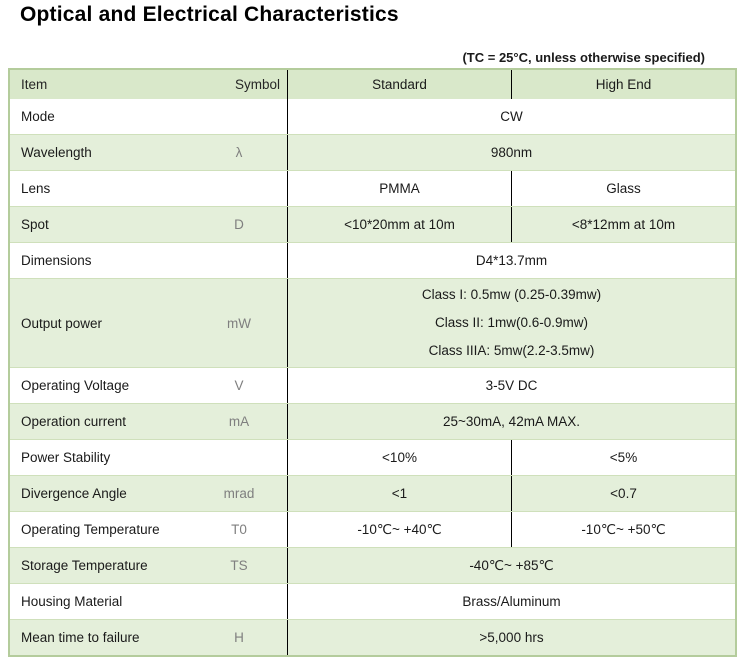  I want to click on row-standard-cell: <10%, so click(399, 457).